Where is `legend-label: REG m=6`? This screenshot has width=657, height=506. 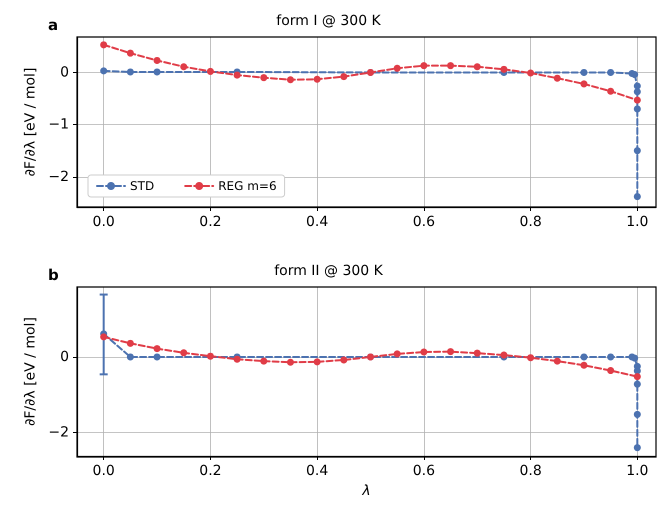 legend-label: REG m=6 is located at coordinates (247, 186).